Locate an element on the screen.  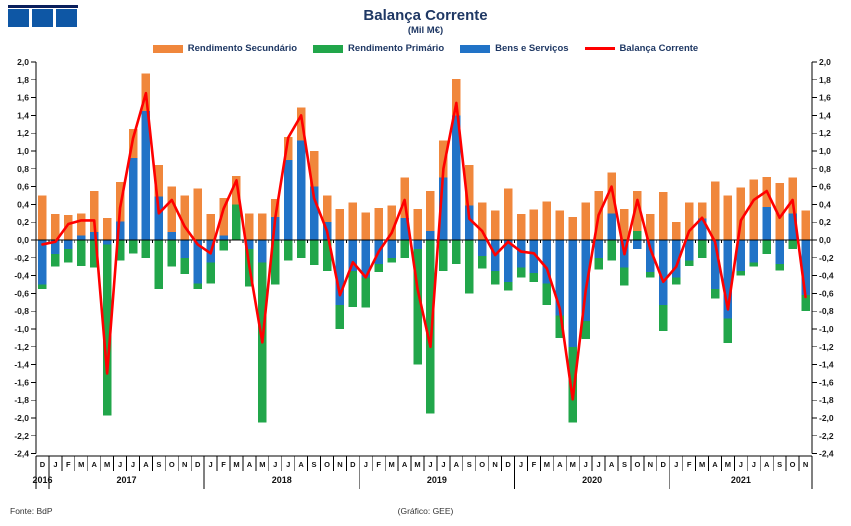
year-label: 2017 is located at coordinates (127, 480).